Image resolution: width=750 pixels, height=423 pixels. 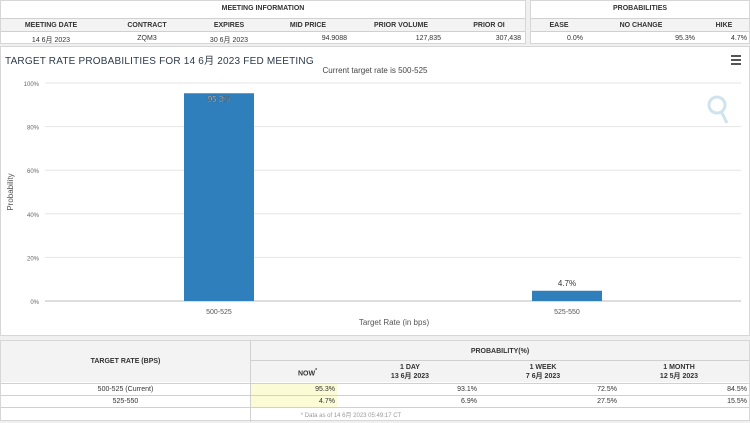 I want to click on footnote: * Data as of 14 6月 2023 05:49:17 CT, so click(x=351, y=416).